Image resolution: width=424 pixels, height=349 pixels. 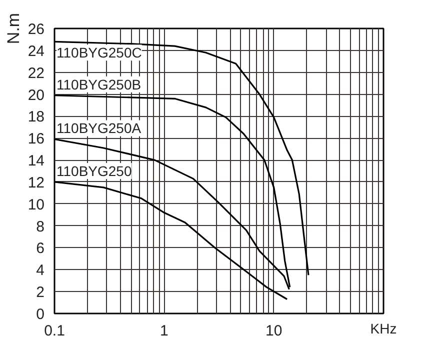 What do you see at coordinates (40, 271) in the screenshot?
I see `y-tick-label: 4` at bounding box center [40, 271].